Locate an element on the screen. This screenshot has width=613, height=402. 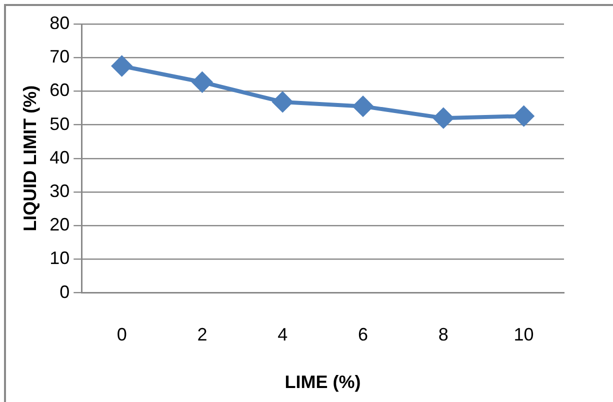
x-tick-label: 0 is located at coordinates (121, 334).